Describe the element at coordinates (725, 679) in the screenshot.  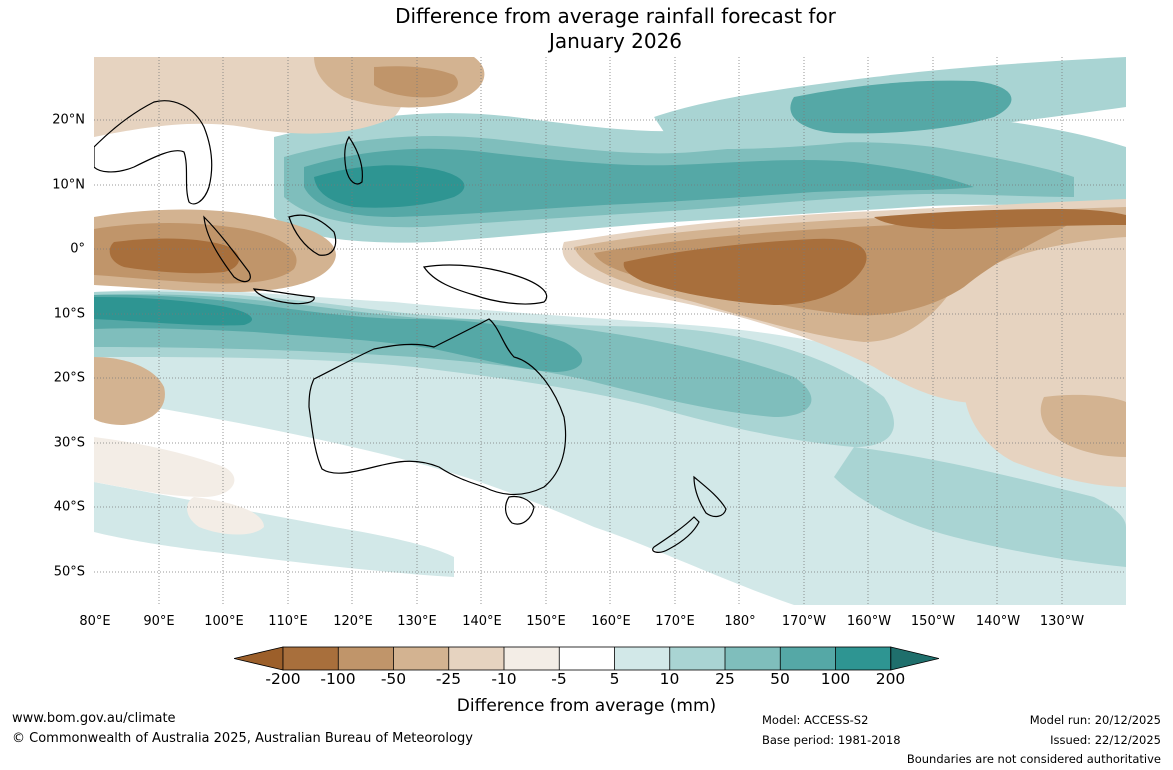
I see `colorbar-tick-8: 25` at that location.